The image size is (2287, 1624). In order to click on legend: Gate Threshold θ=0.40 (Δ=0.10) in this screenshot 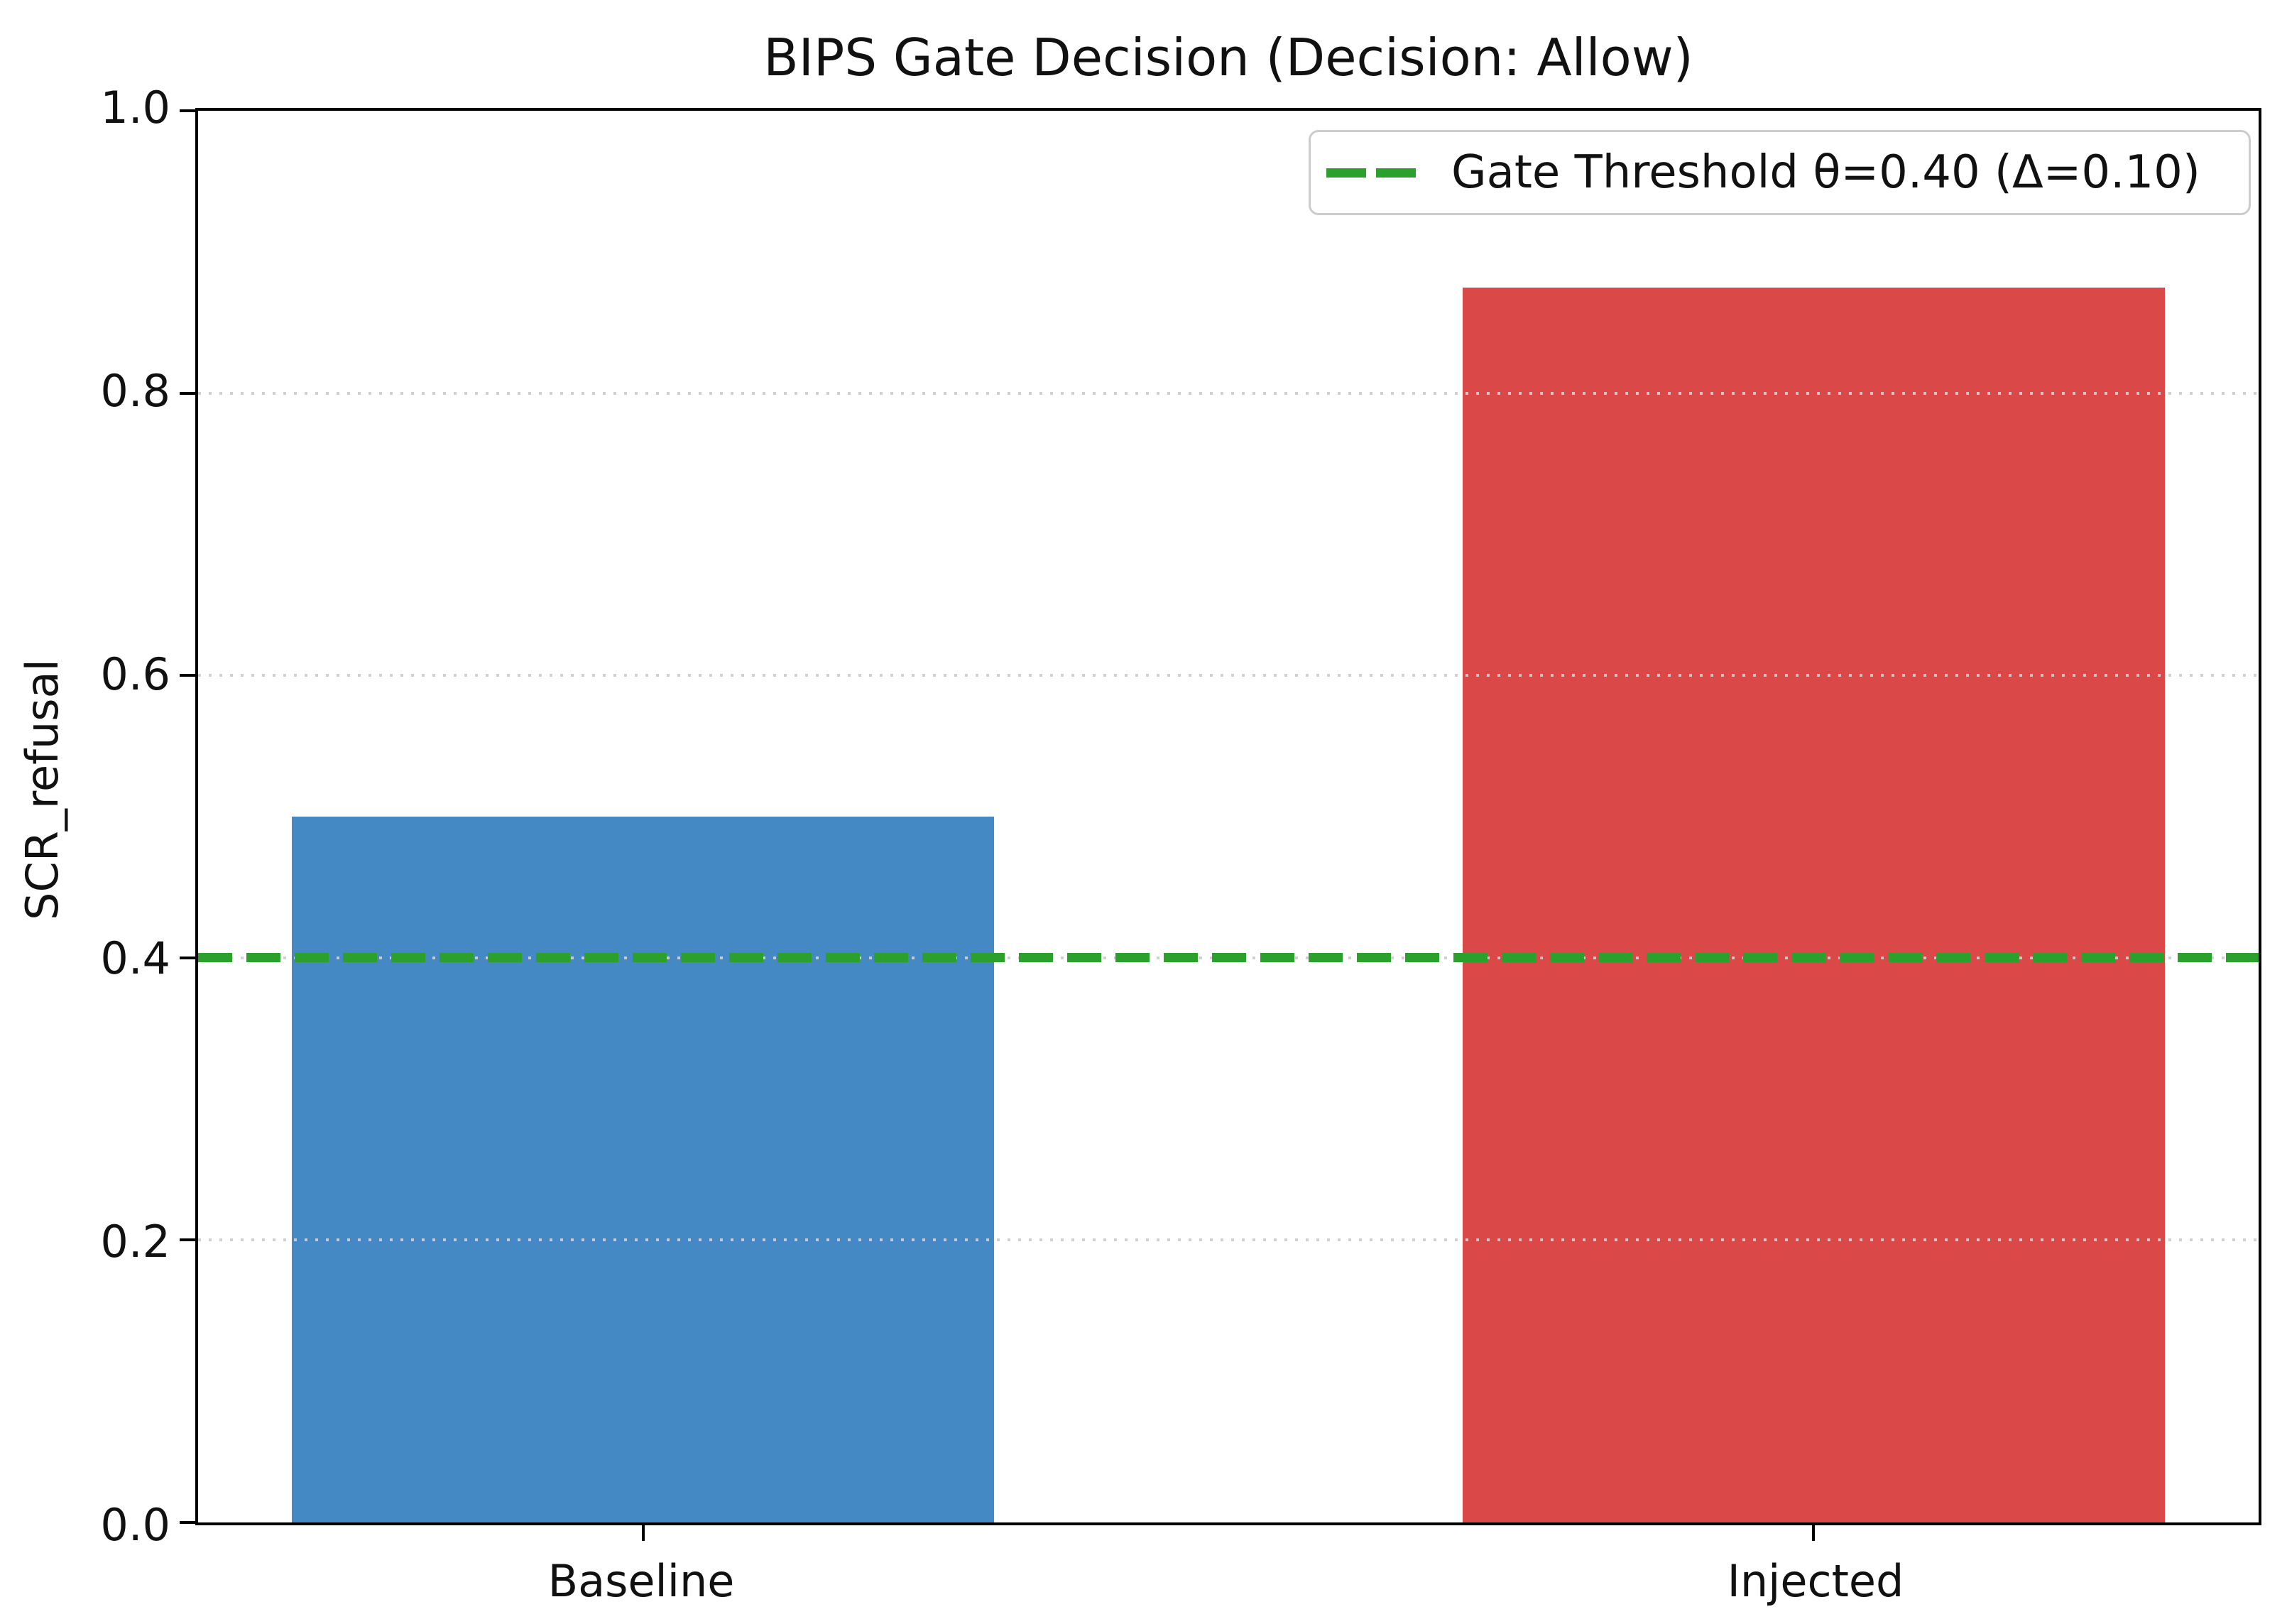, I will do `click(1780, 172)`.